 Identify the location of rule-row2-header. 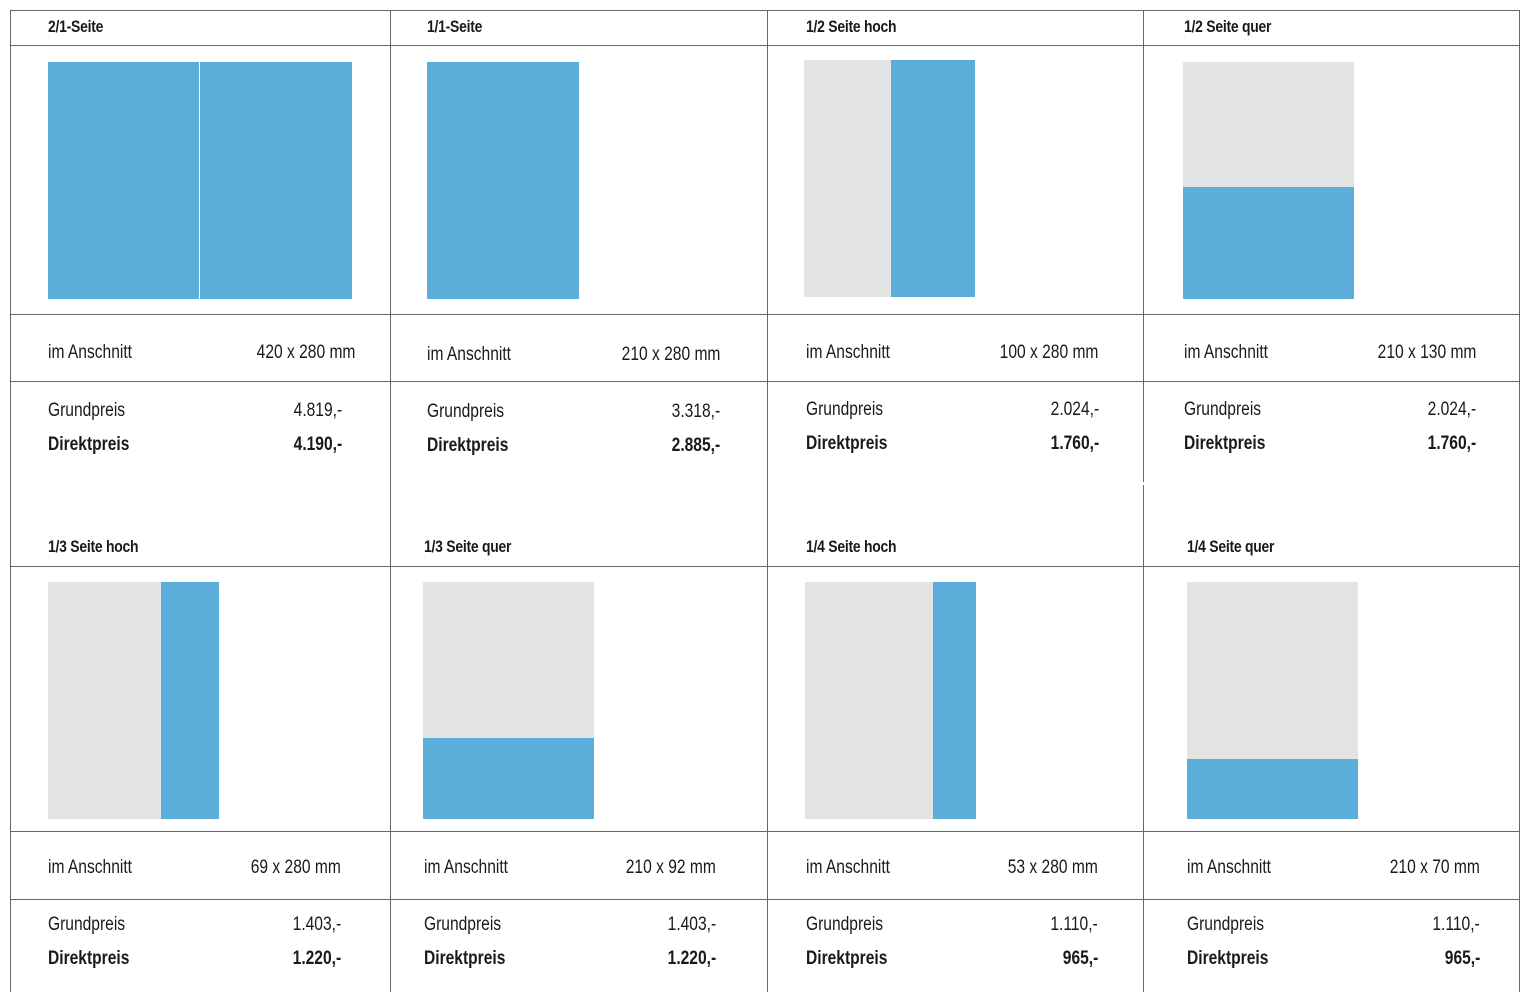
(765, 566).